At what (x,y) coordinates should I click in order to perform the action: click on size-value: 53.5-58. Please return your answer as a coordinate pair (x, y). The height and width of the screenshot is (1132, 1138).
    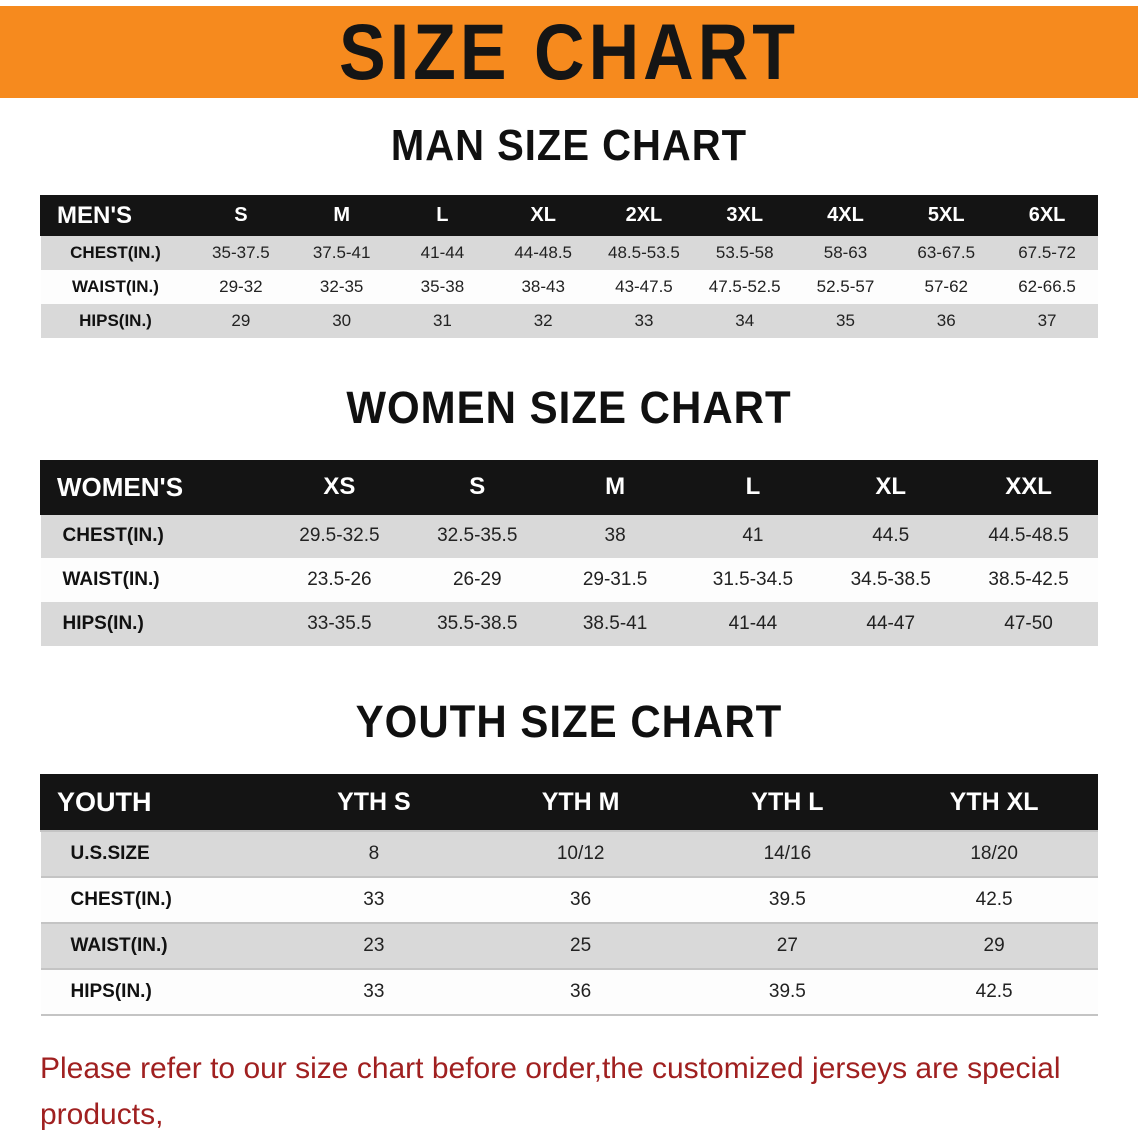
    Looking at the image, I should click on (744, 252).